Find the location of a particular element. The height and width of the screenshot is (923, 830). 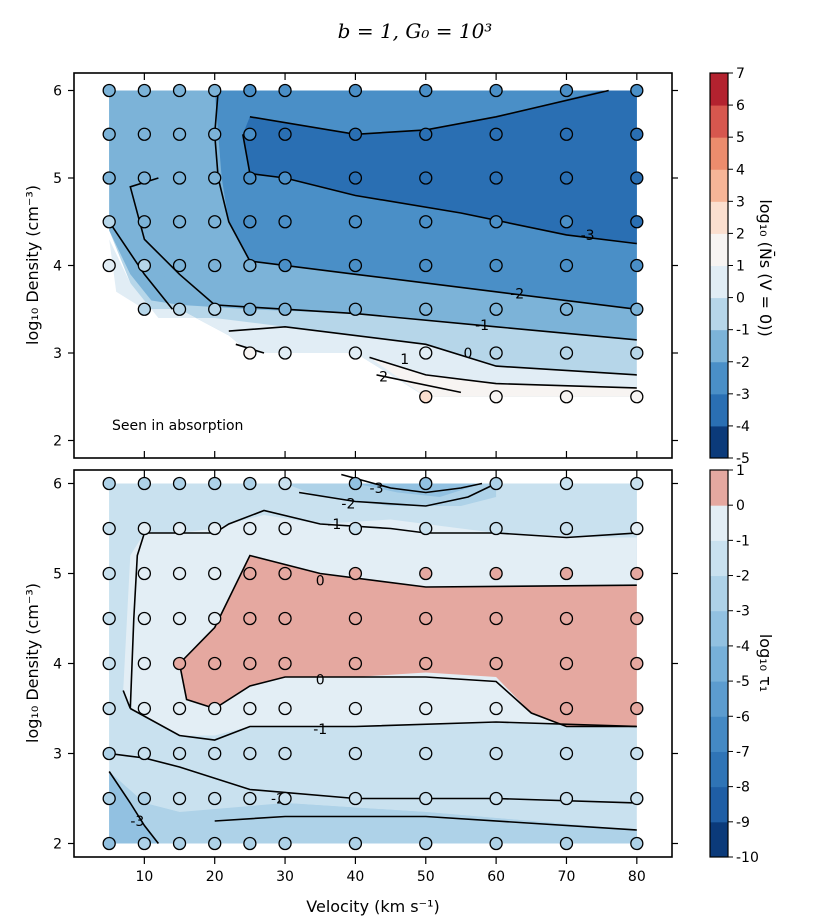

bottom-colorbar-tick-label: 0 is located at coordinates (740, 506).